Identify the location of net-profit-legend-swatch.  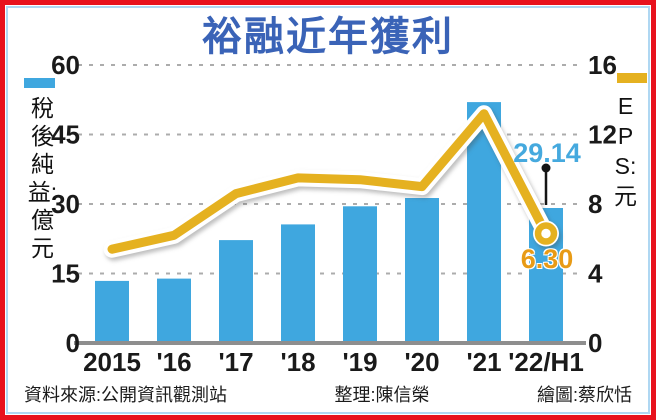
(39, 83).